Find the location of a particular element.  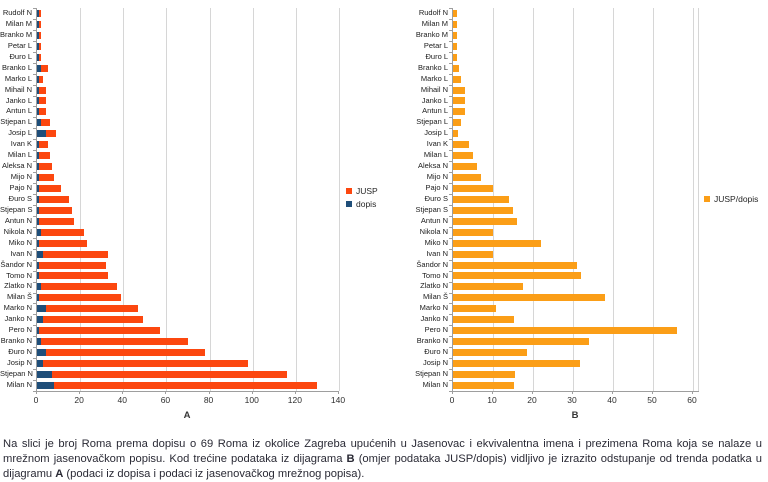

category-label: Janko L is located at coordinates (434, 100).